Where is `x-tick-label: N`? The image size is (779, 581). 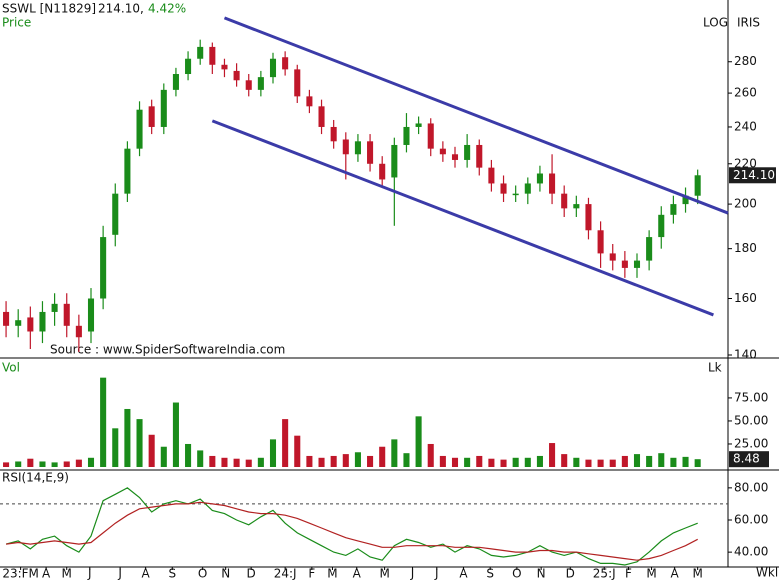 x-tick-label: N is located at coordinates (225, 574).